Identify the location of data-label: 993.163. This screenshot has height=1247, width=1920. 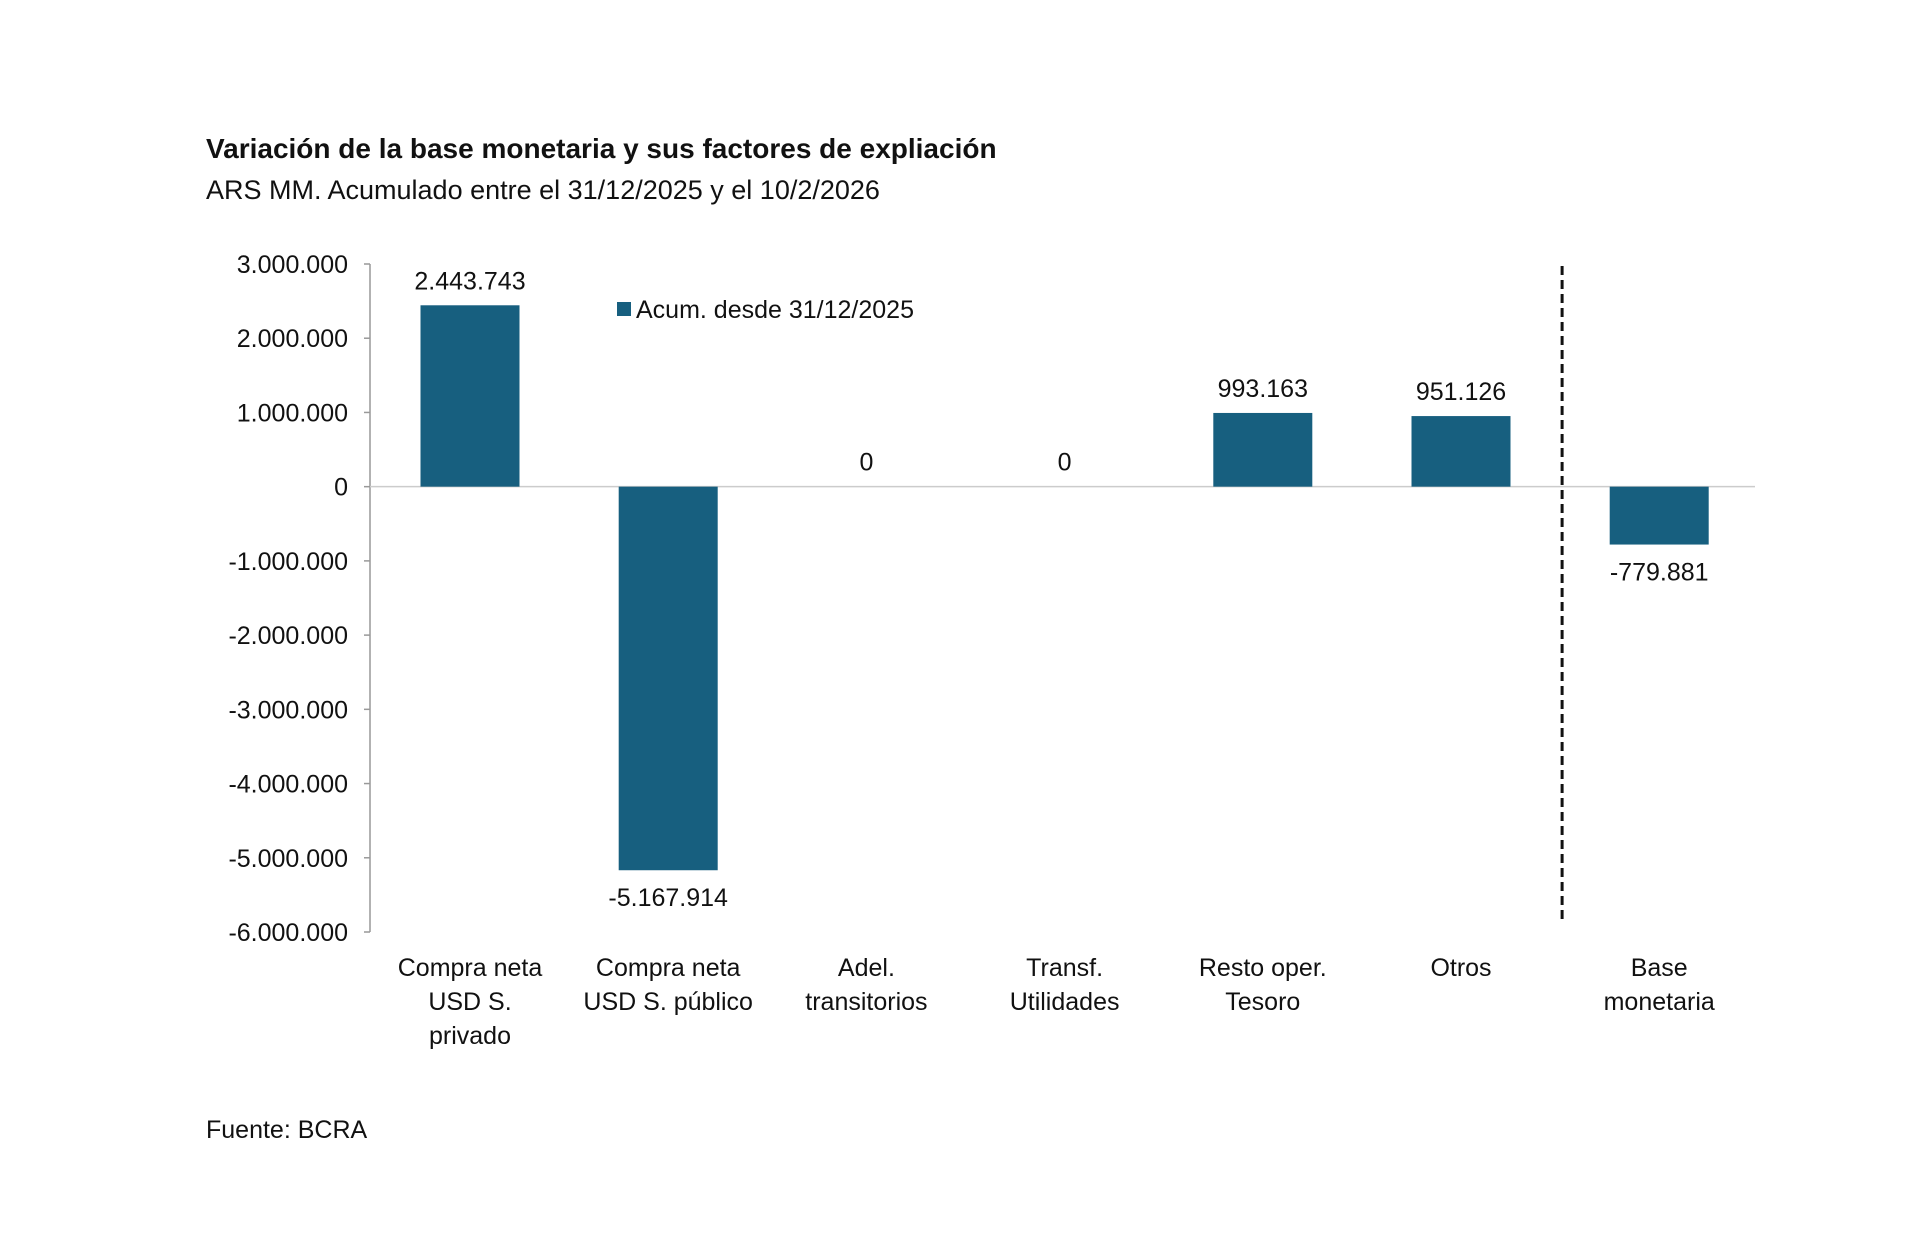
(1263, 389).